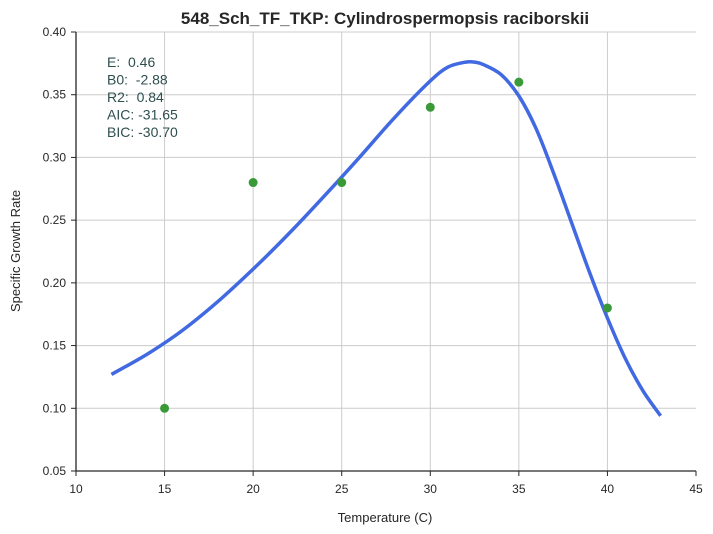 This screenshot has width=713, height=534. Describe the element at coordinates (135, 97) in the screenshot. I see `stats-line: R2: 0.84` at that location.